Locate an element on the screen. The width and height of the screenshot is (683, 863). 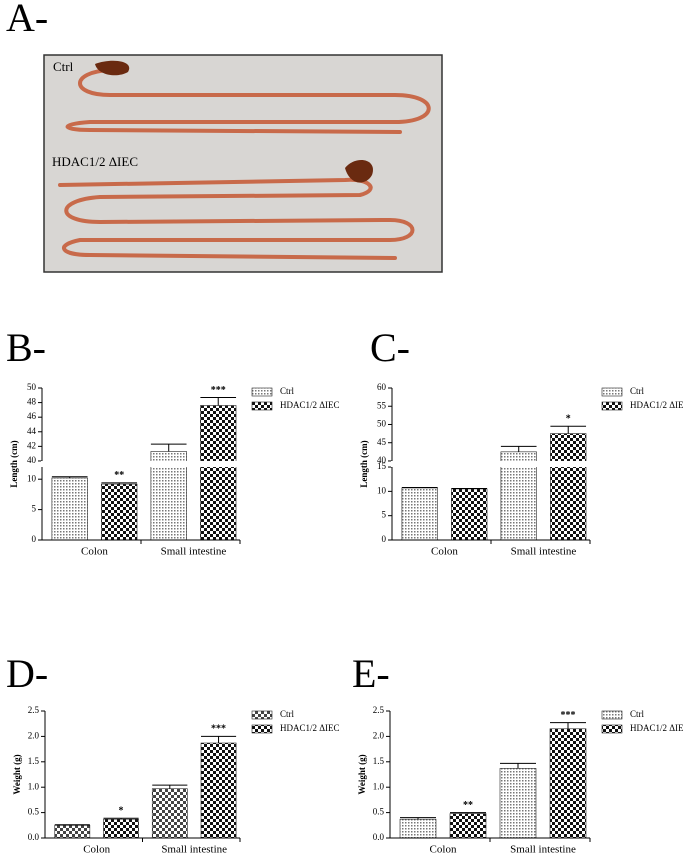
y-tick-label: 42 is located at coordinates (31, 445).